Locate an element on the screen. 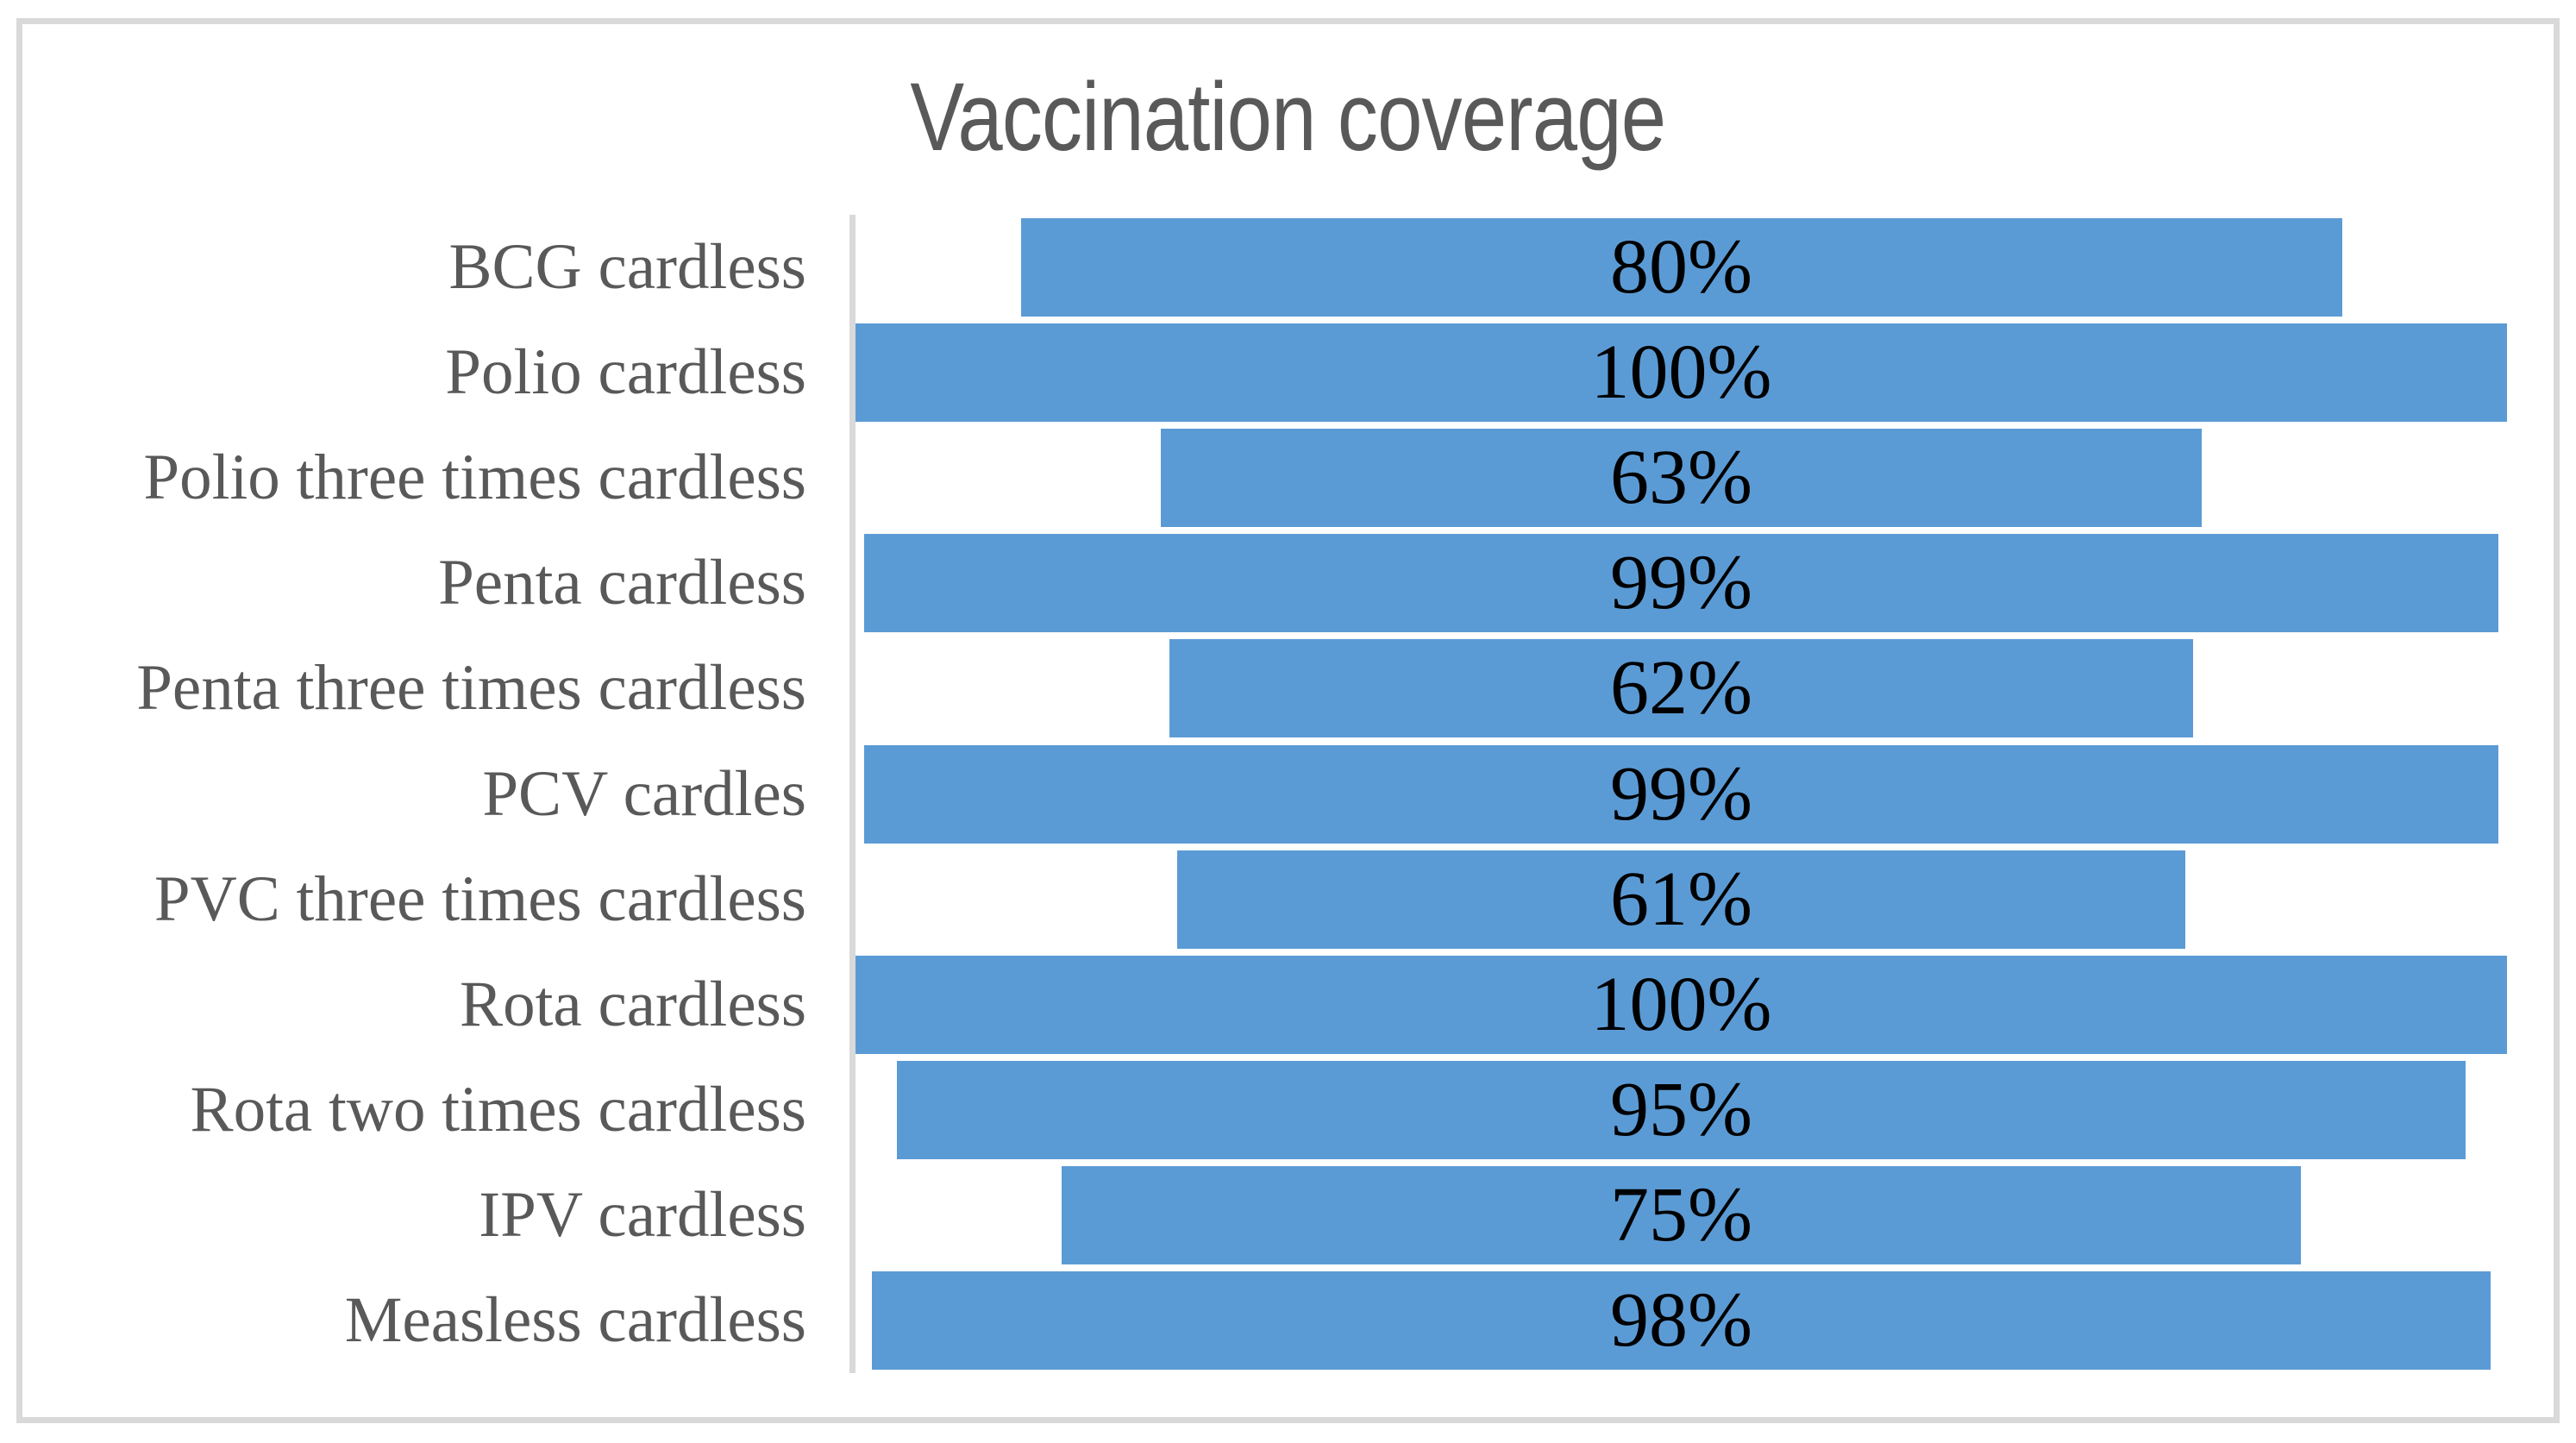 Image resolution: width=2576 pixels, height=1443 pixels. bar: 98% is located at coordinates (1681, 1320).